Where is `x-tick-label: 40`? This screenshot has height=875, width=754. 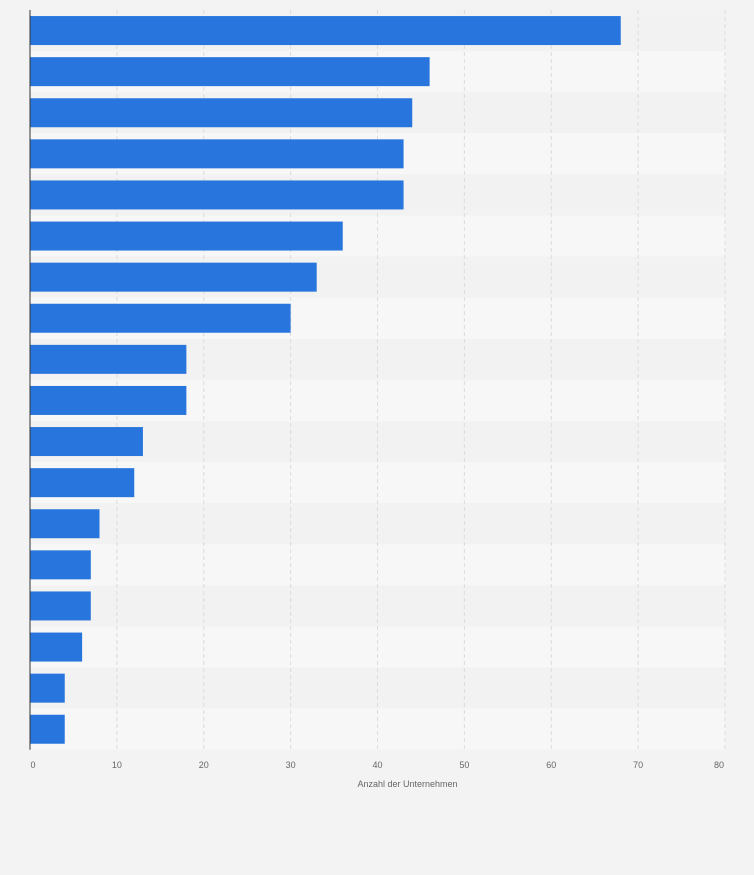 x-tick-label: 40 is located at coordinates (377, 765).